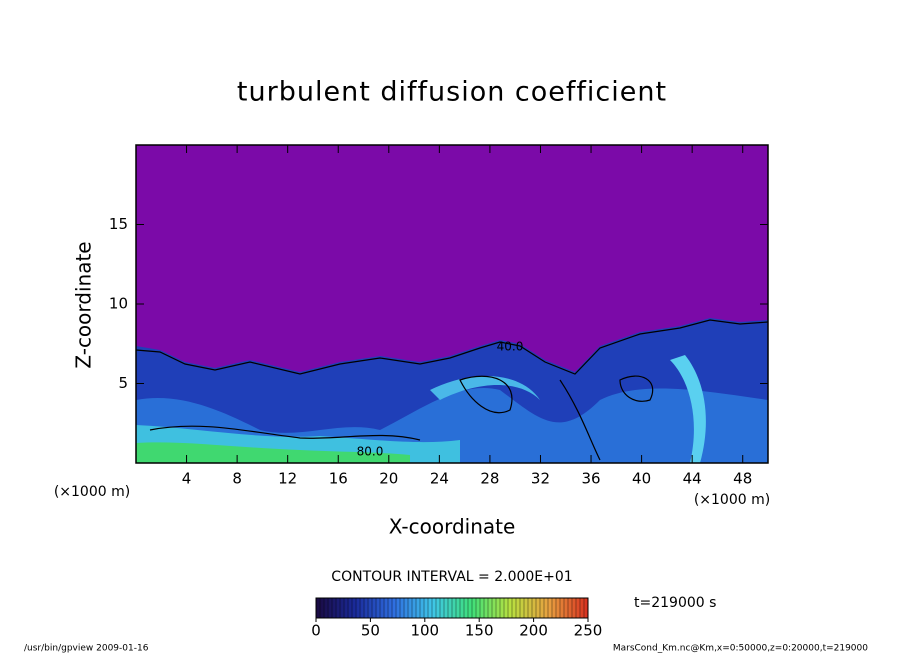 The width and height of the screenshot is (904, 658). What do you see at coordinates (692, 479) in the screenshot?
I see `x-tick-label: 44` at bounding box center [692, 479].